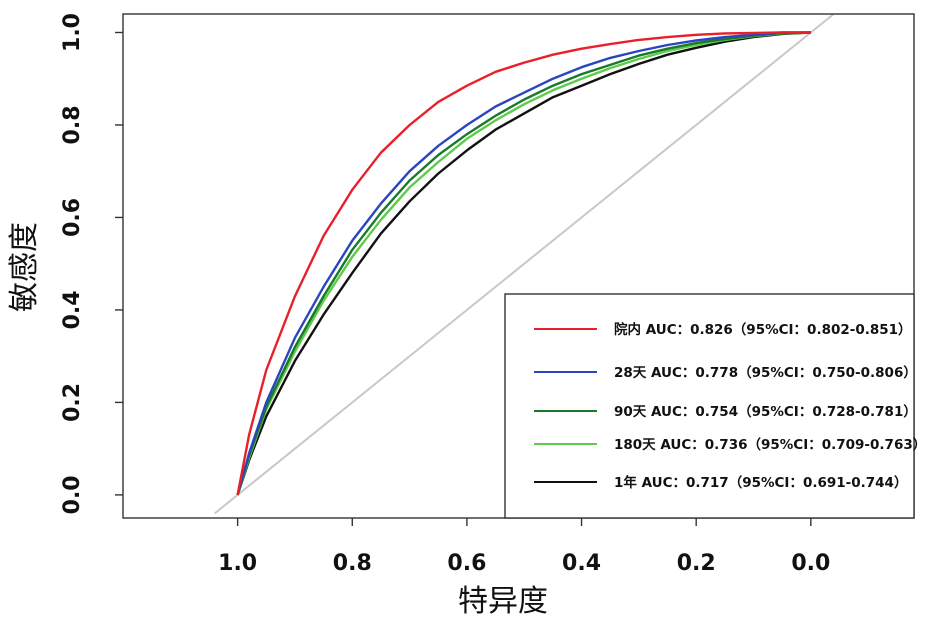 The height and width of the screenshot is (623, 927). I want to click on x-tick-label: 0.2, so click(696, 563).